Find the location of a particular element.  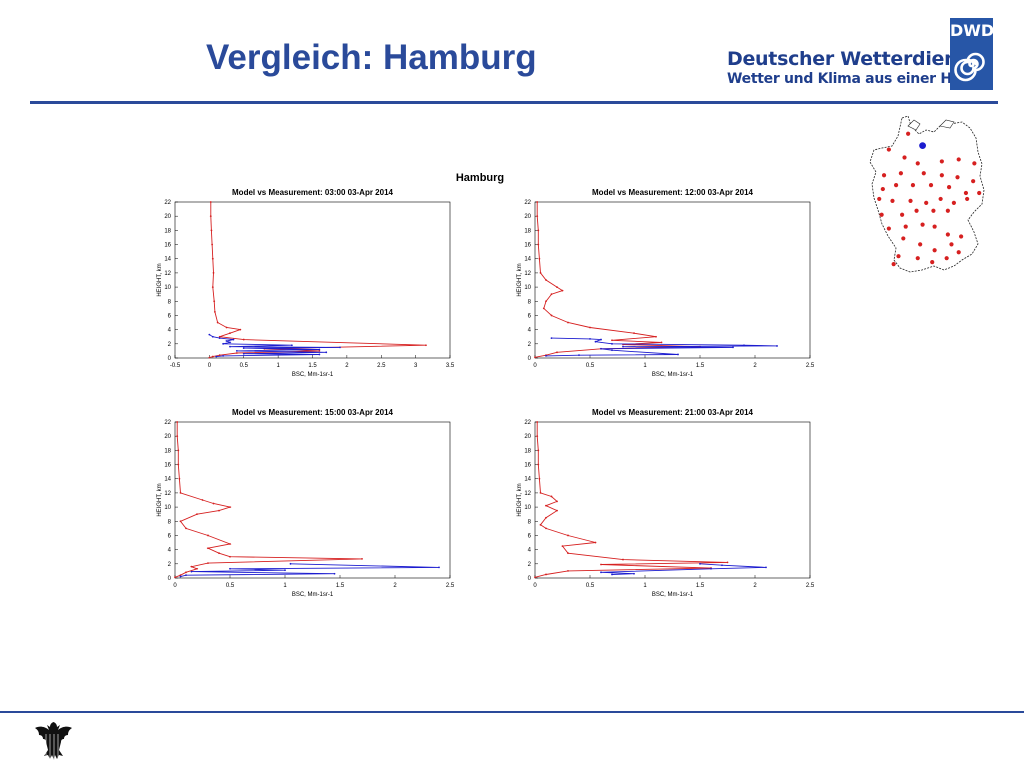

chart-title: Model vs Measurement: 15:00 03-Apr 2014 is located at coordinates (313, 412).